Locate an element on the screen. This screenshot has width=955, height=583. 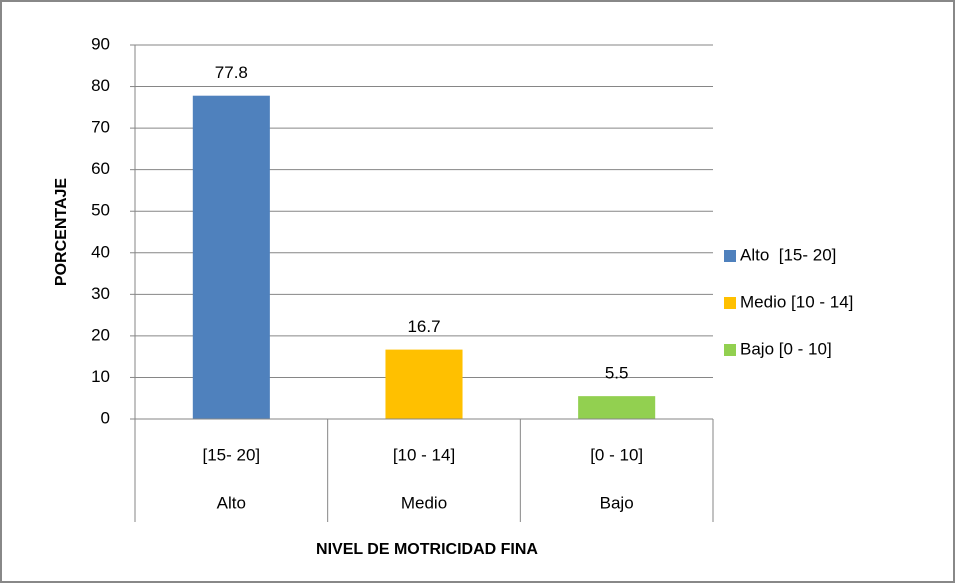
x-group-label: Medio is located at coordinates (424, 502).